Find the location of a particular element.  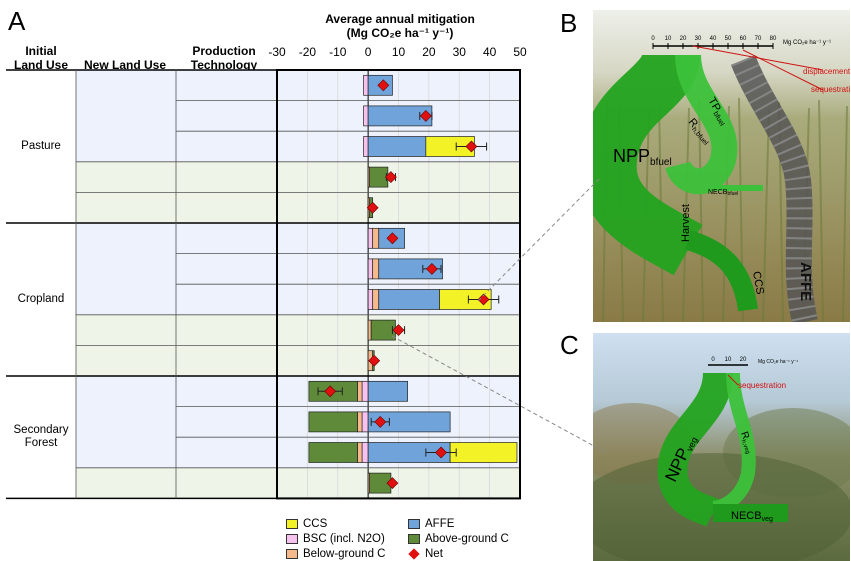

harvest-label: Harvest is located at coordinates (686, 223).